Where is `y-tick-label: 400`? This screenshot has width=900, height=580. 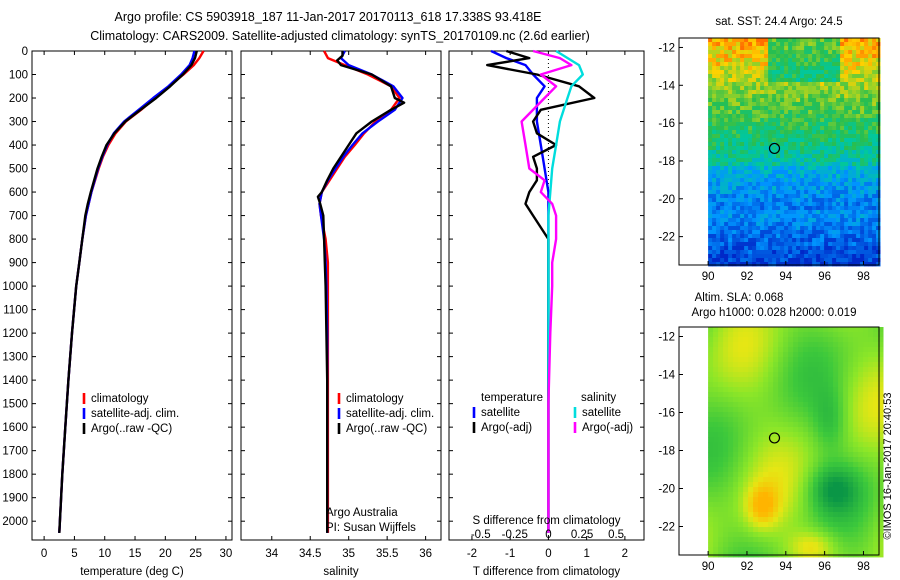
y-tick-label: 400 is located at coordinates (18, 146).